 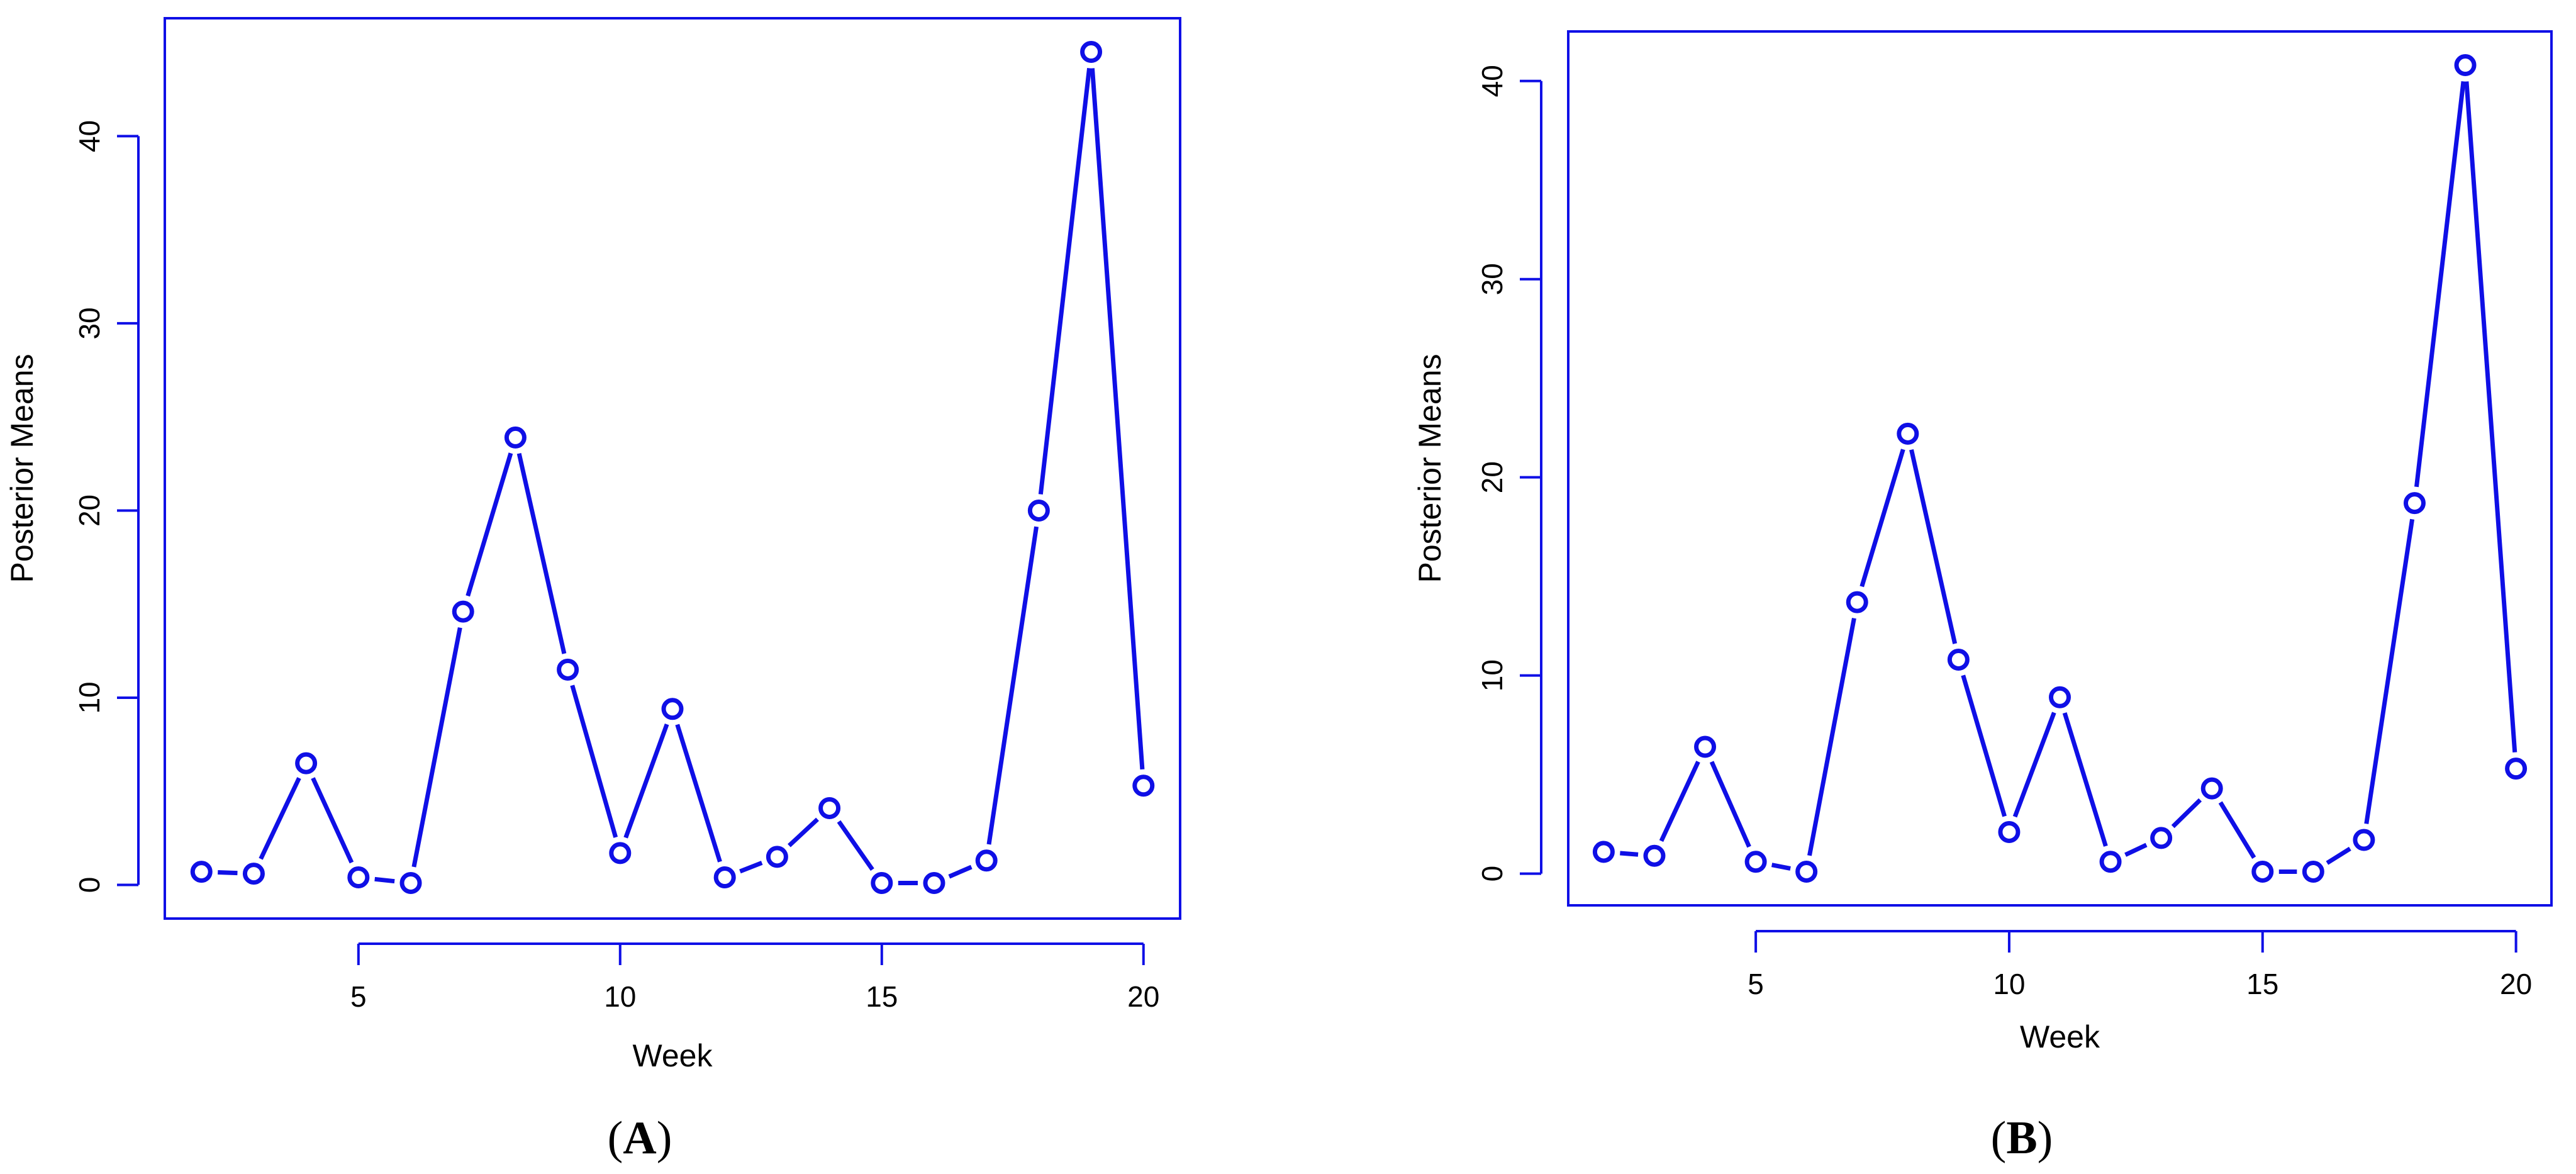 I want to click on panel-label-letter: A, so click(x=639, y=1138).